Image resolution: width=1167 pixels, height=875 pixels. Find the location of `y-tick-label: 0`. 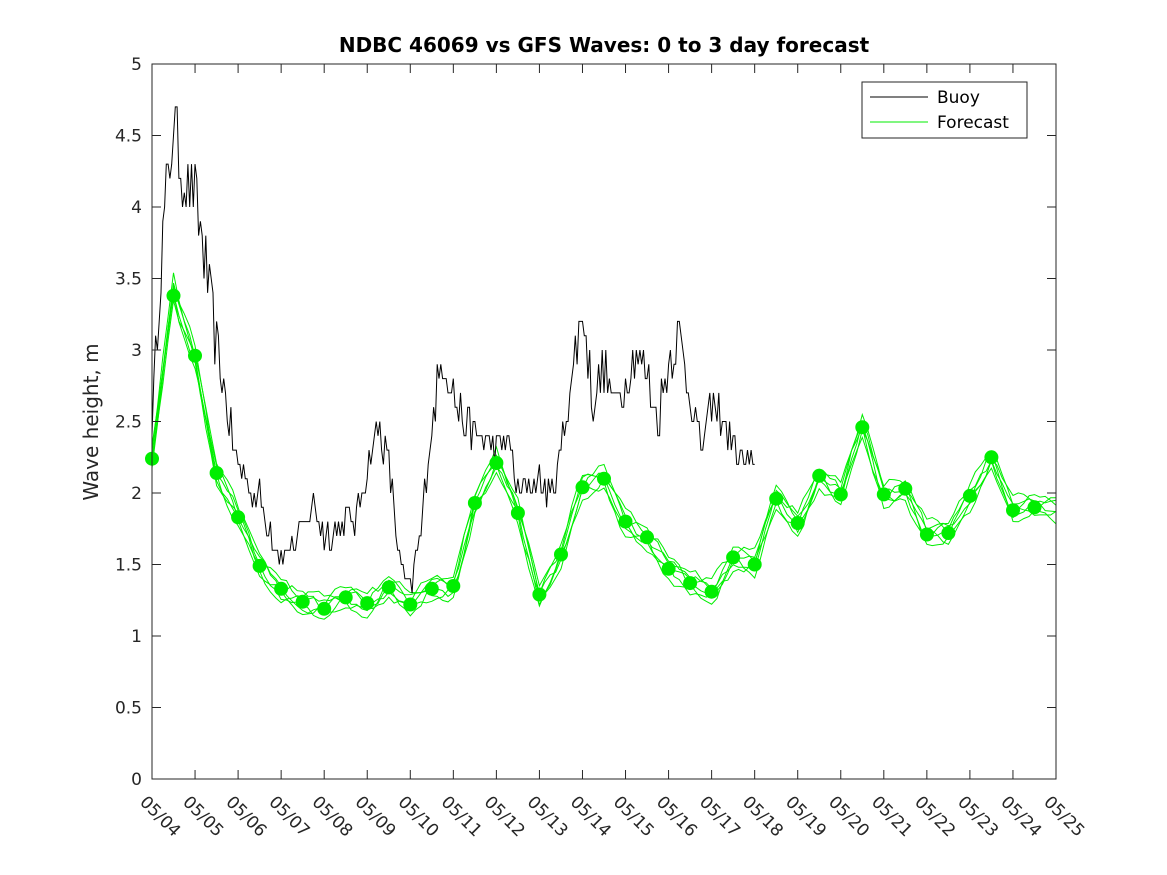

y-tick-label: 0 is located at coordinates (136, 780).